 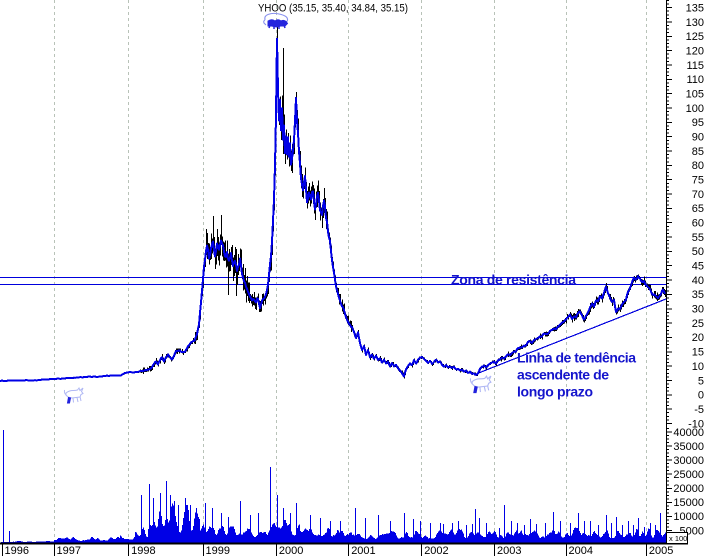 What do you see at coordinates (291, 550) in the screenshot?
I see `svg-text: 2000` at bounding box center [291, 550].